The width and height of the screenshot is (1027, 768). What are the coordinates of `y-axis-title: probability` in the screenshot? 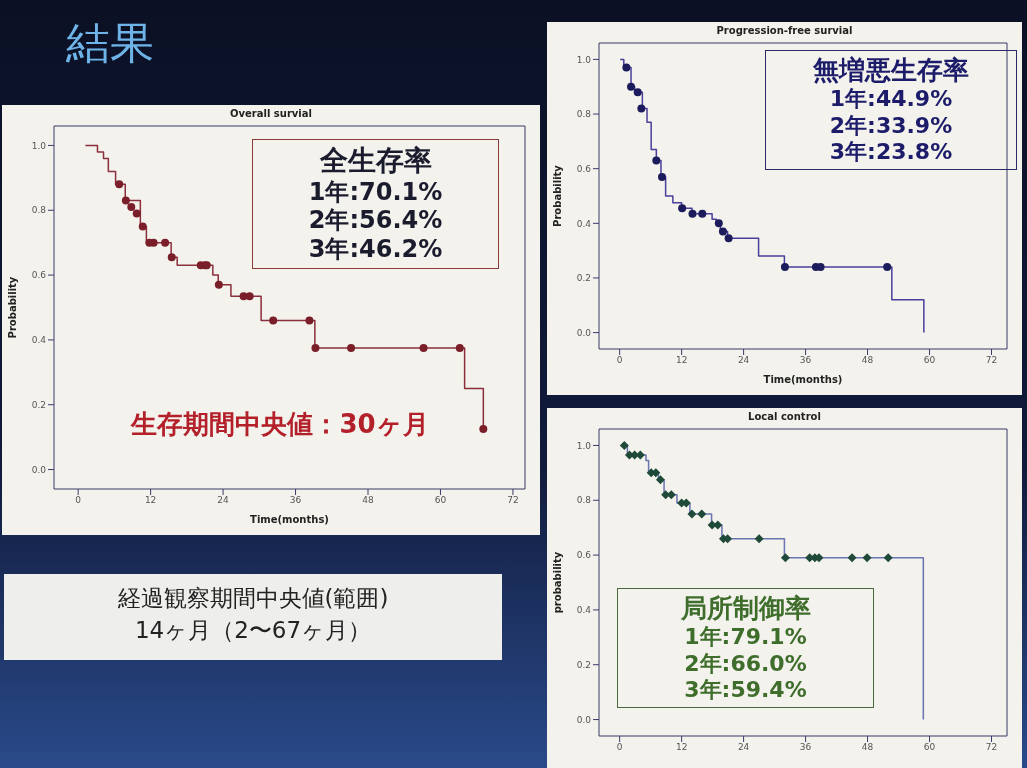 It's located at (557, 582).